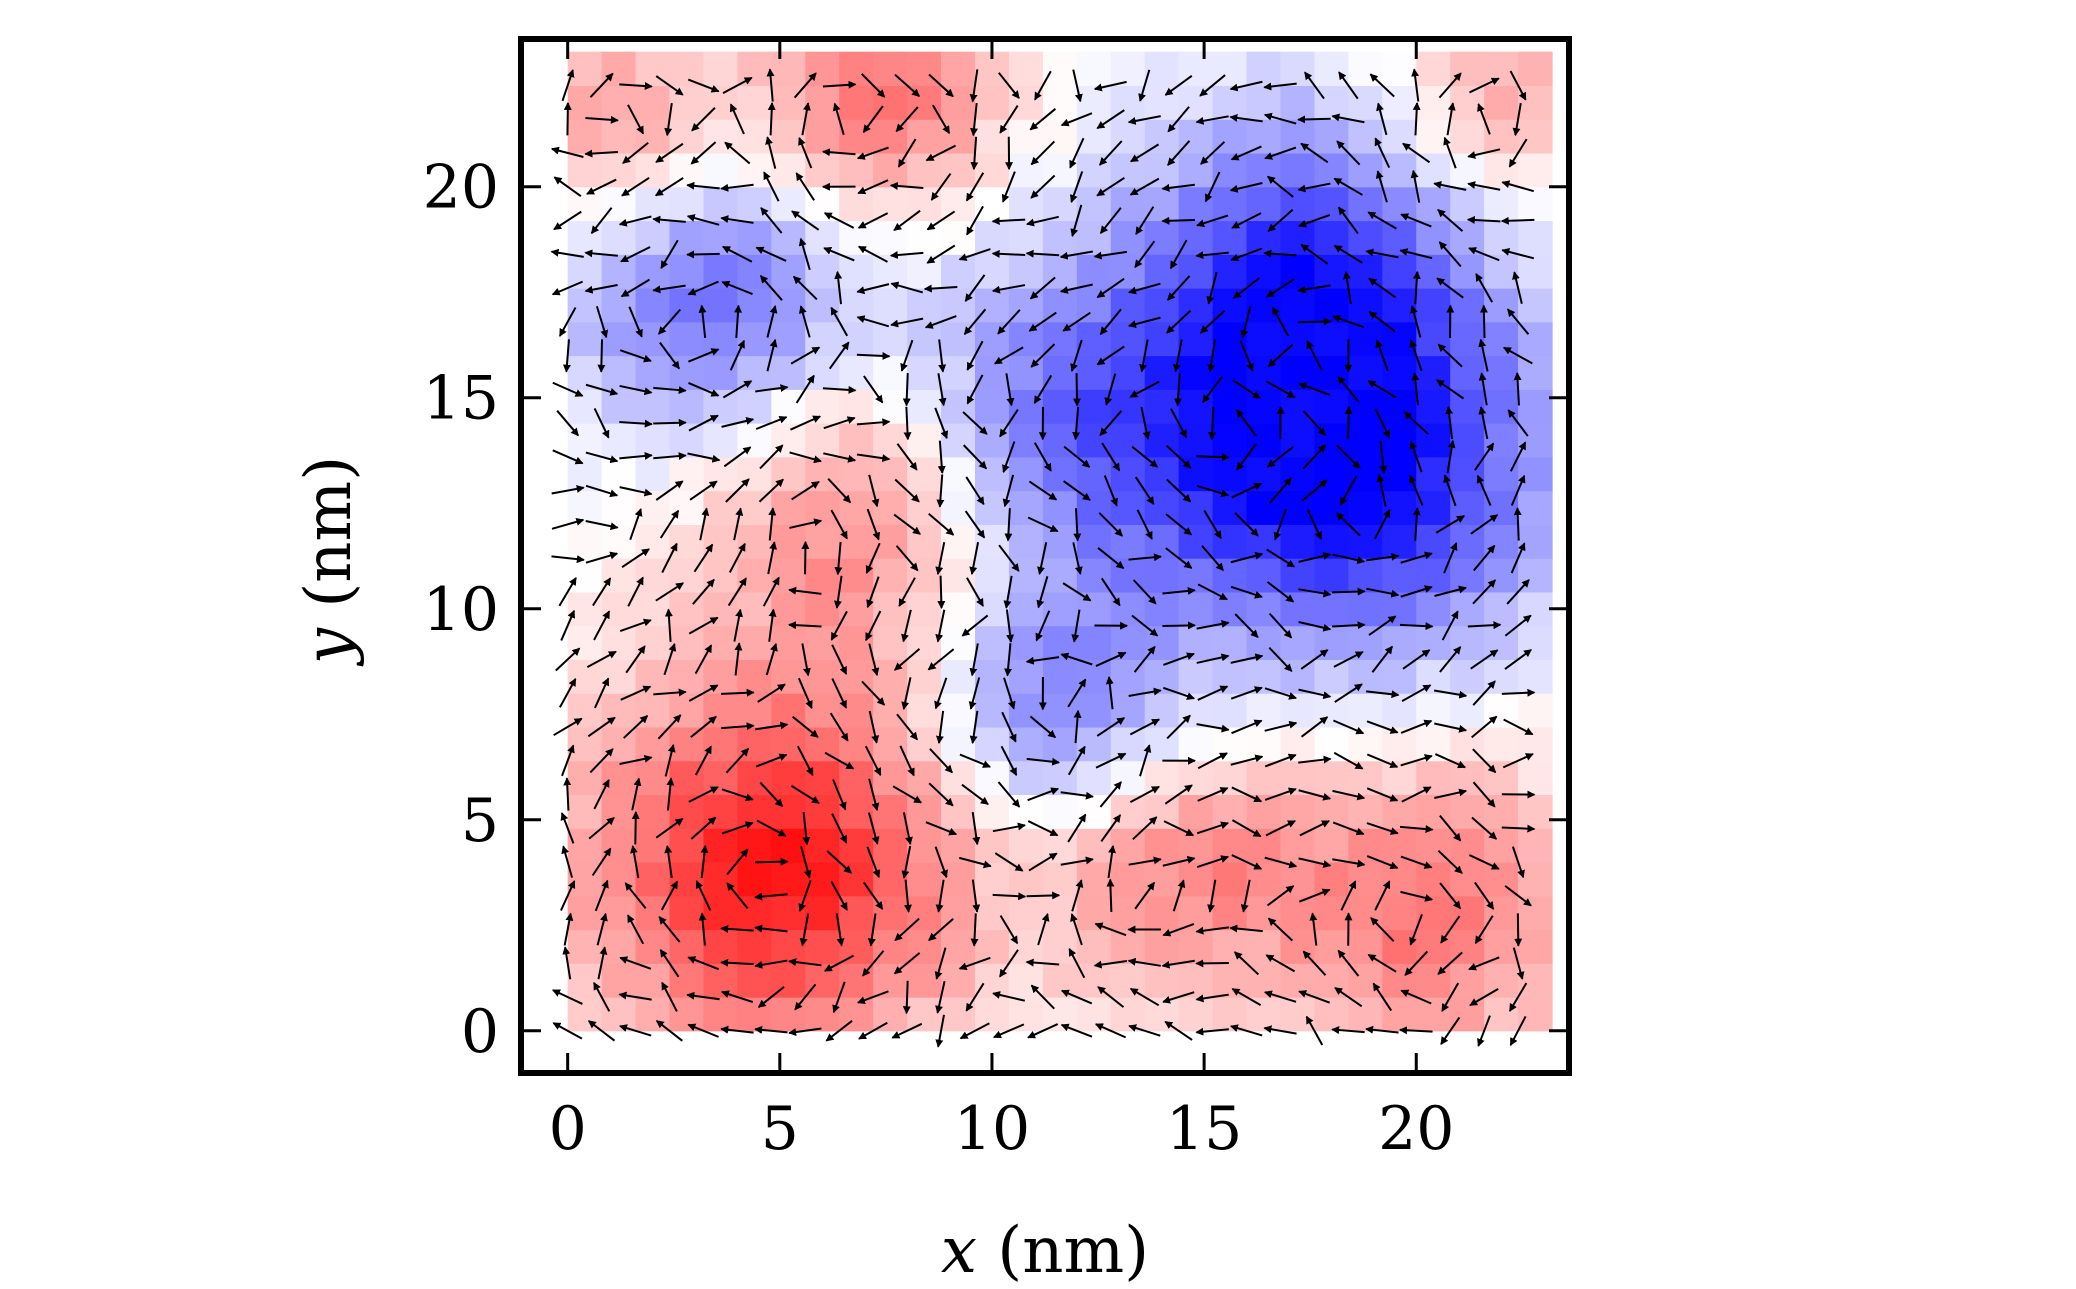  What do you see at coordinates (480, 821) in the screenshot?
I see `y-tick-label: 5` at bounding box center [480, 821].